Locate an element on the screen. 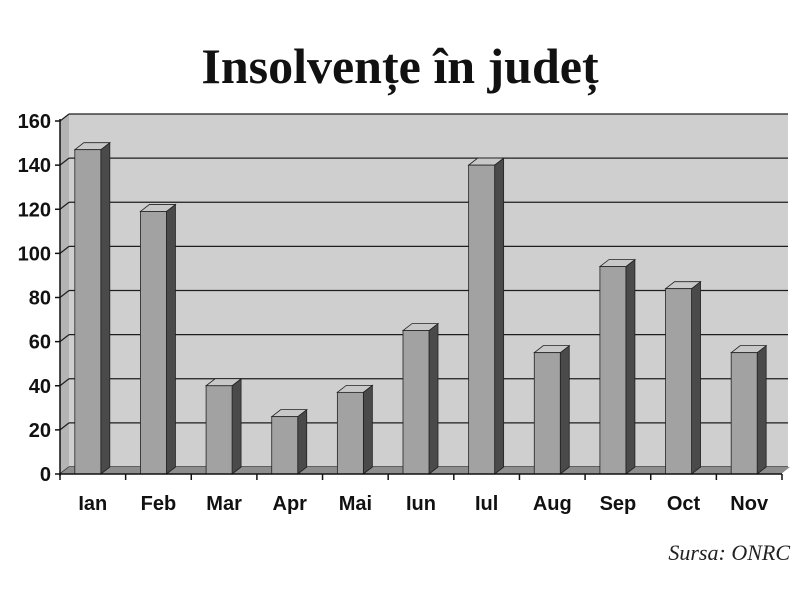 The image size is (800, 600). y-axis-tick-labels: 0 20 40 60 80 100 120 140 160 is located at coordinates (34, 298).